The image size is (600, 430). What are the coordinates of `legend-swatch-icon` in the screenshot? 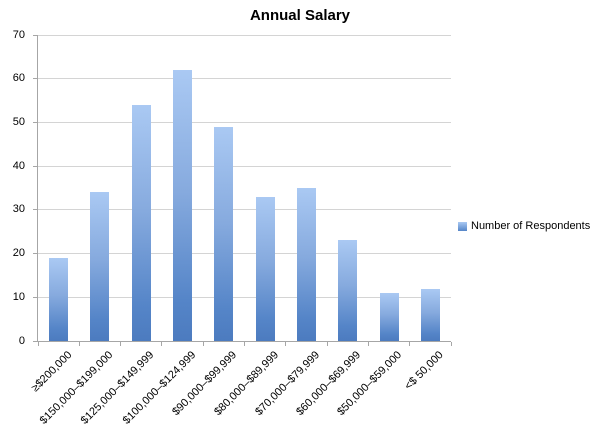 It's located at (462, 226).